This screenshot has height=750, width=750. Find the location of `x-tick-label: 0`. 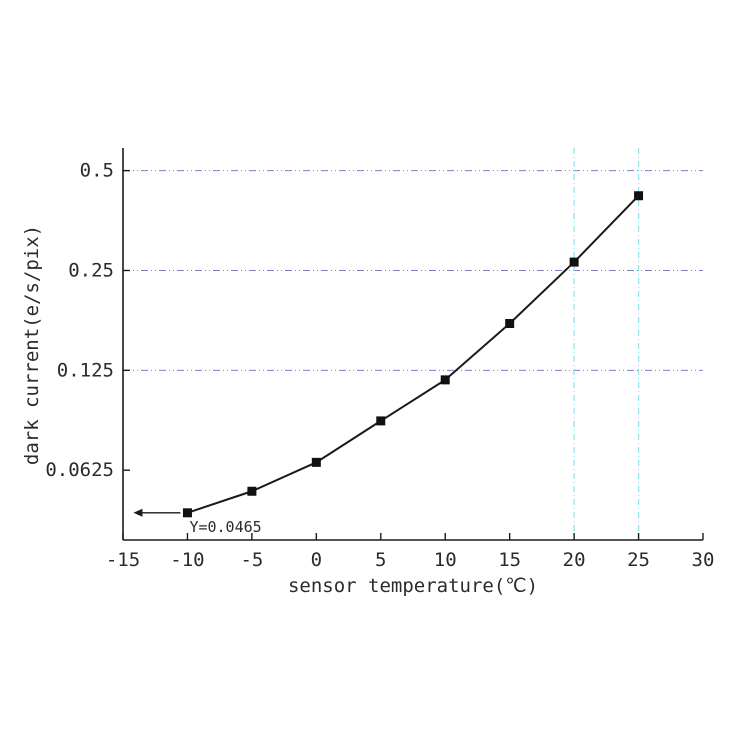

x-tick-label: 0 is located at coordinates (316, 560).